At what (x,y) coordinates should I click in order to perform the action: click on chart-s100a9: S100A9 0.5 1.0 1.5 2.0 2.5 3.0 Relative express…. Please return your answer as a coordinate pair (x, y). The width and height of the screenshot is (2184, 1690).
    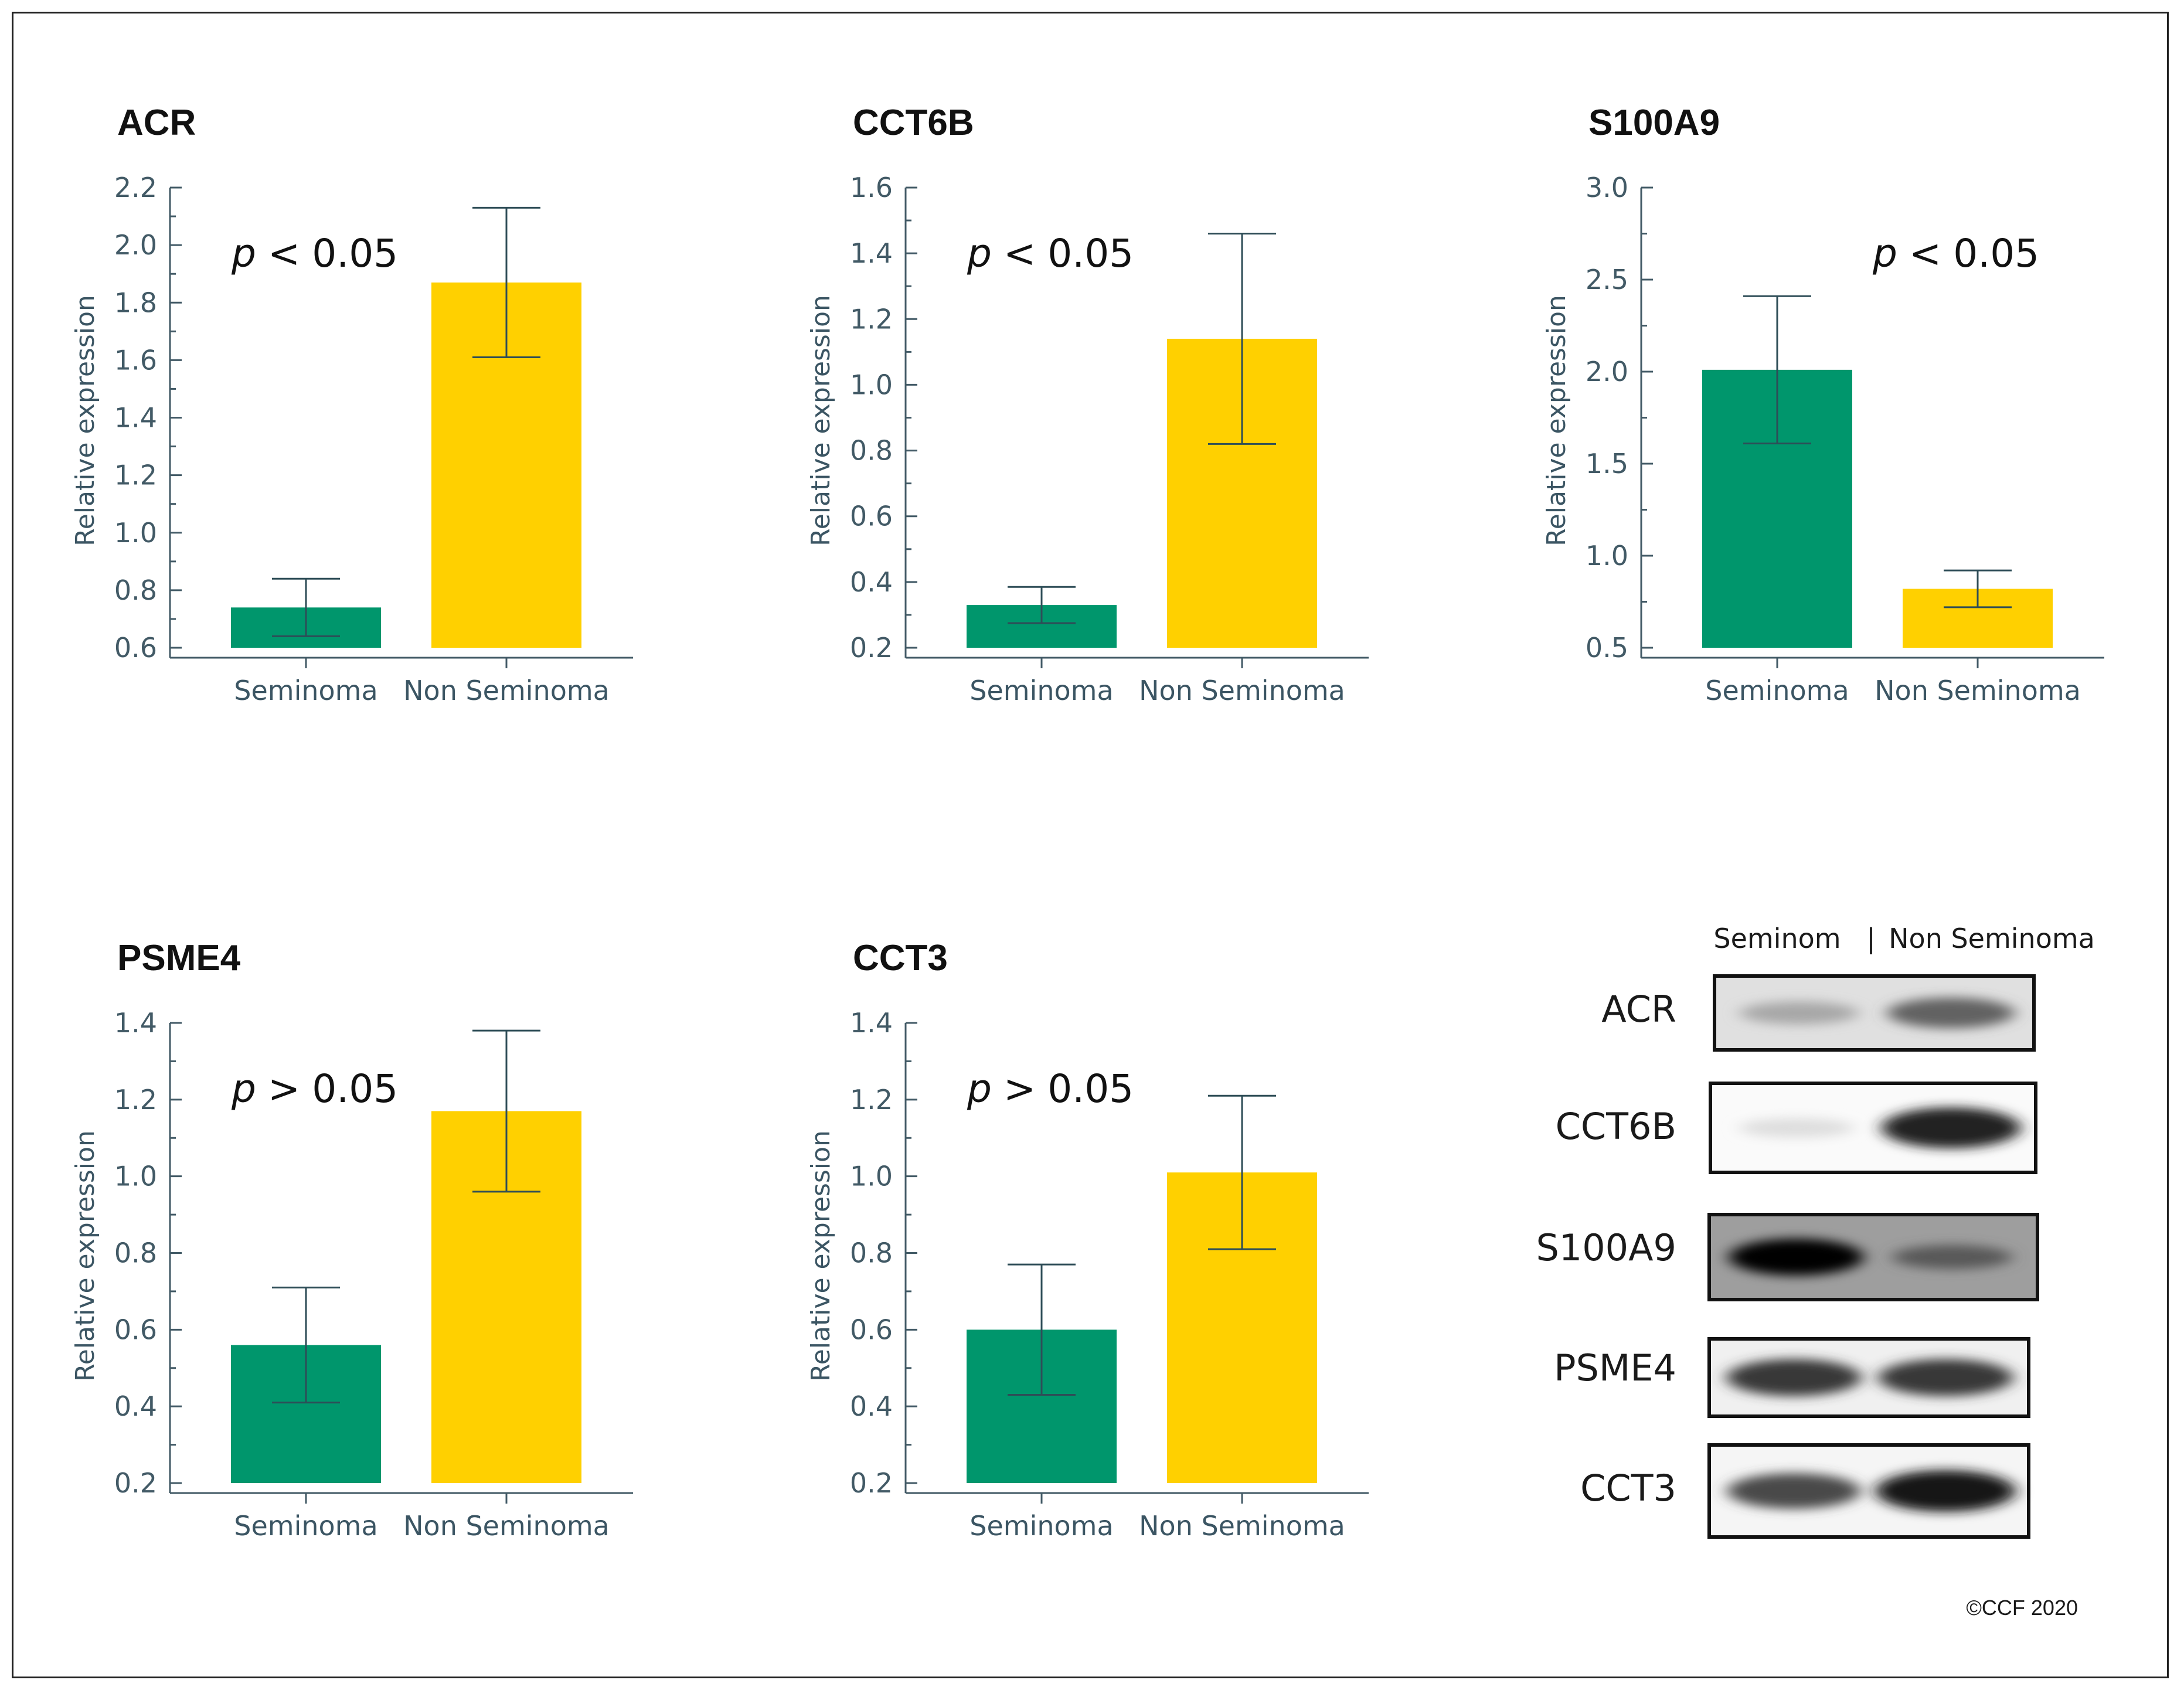
    Looking at the image, I should click on (1823, 404).